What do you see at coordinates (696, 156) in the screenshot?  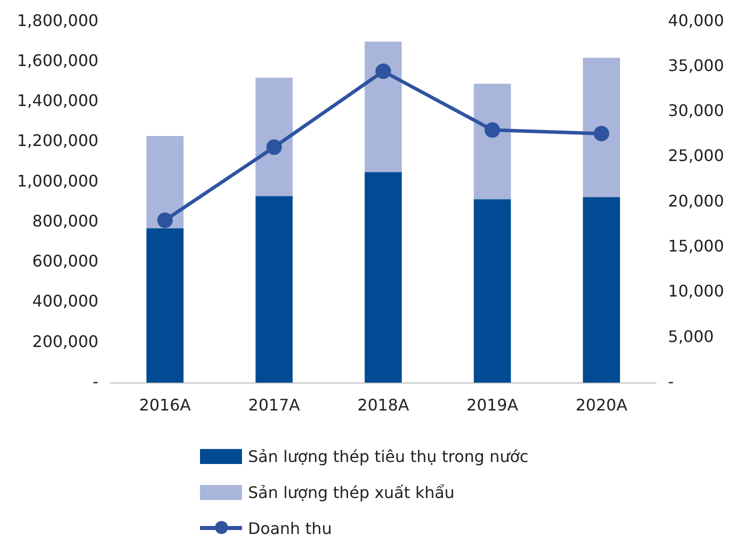 I see `y2-tick-label: 25,000` at bounding box center [696, 156].